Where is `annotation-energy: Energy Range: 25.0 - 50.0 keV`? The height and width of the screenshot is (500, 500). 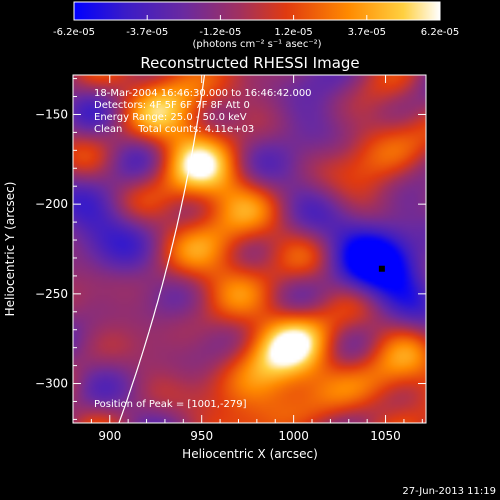 annotation-energy: Energy Range: 25.0 - 50.0 keV is located at coordinates (170, 117).